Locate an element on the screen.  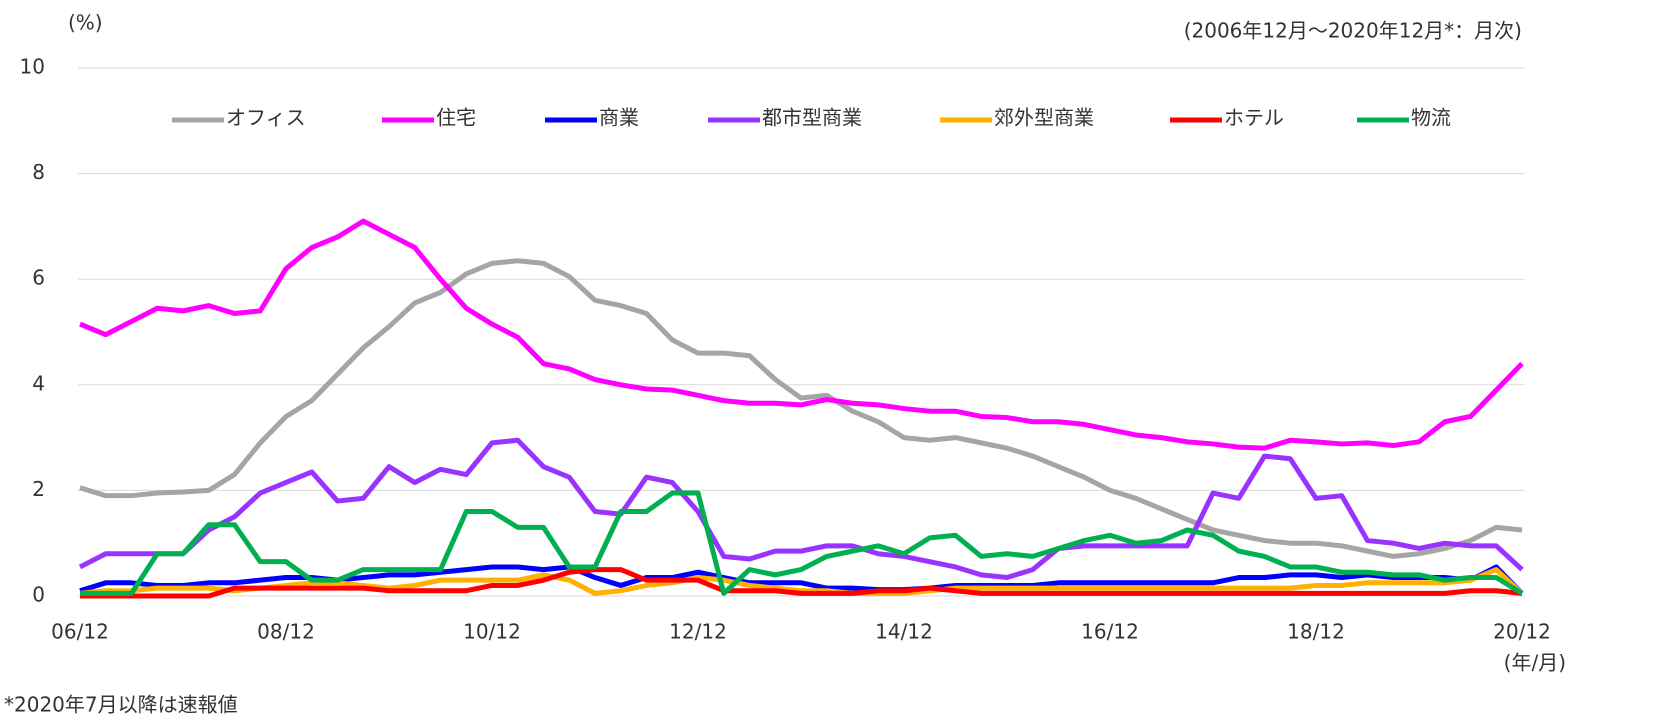
x-tick-label: 20/12 is located at coordinates (1522, 632).